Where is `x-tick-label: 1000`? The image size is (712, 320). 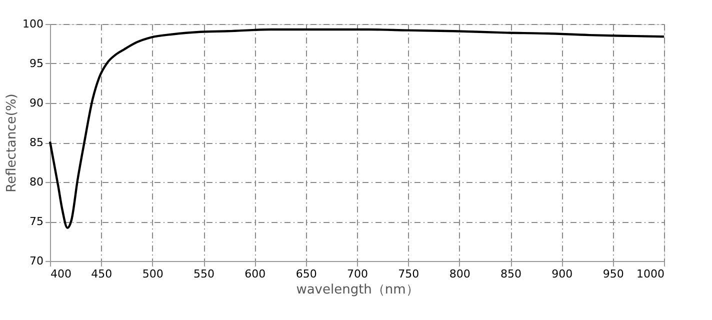
x-tick-label: 1000 is located at coordinates (650, 274).